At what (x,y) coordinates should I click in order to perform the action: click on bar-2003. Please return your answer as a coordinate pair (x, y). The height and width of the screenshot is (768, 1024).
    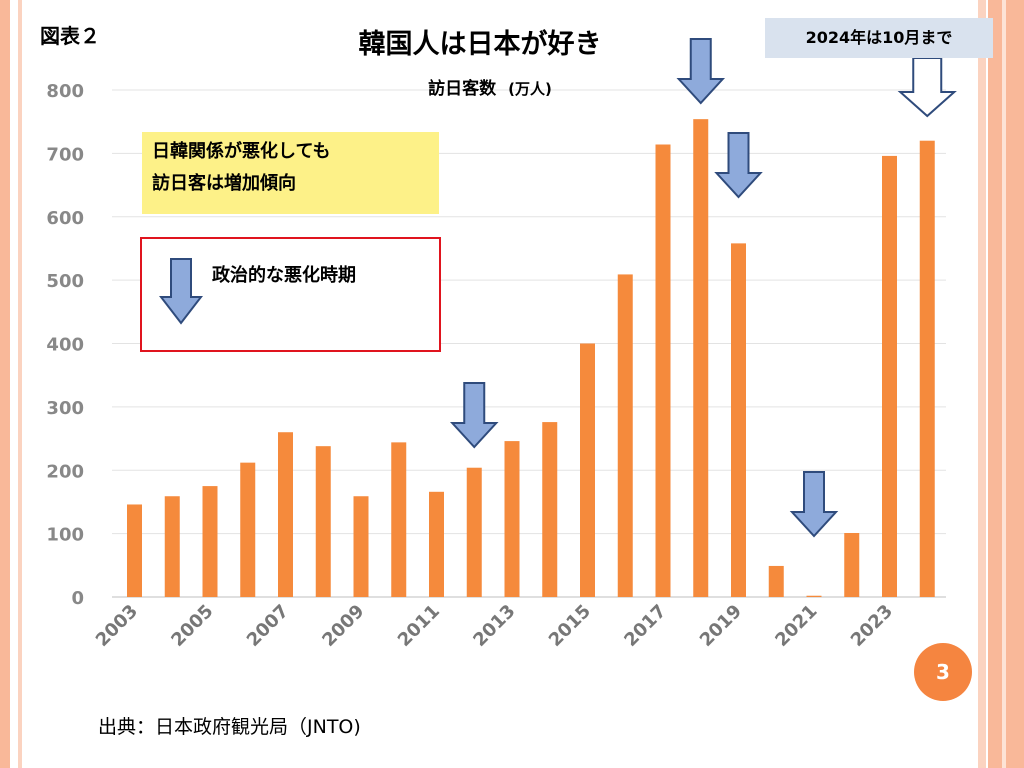
    Looking at the image, I should click on (134, 550).